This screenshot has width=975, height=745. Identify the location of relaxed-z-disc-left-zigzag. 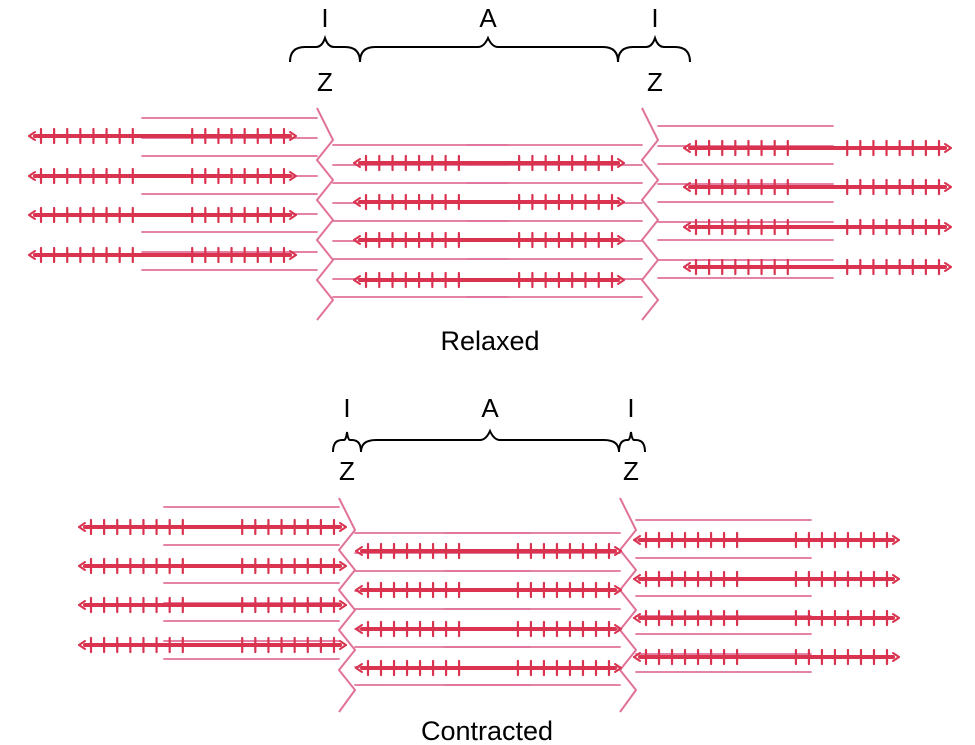
(325, 214).